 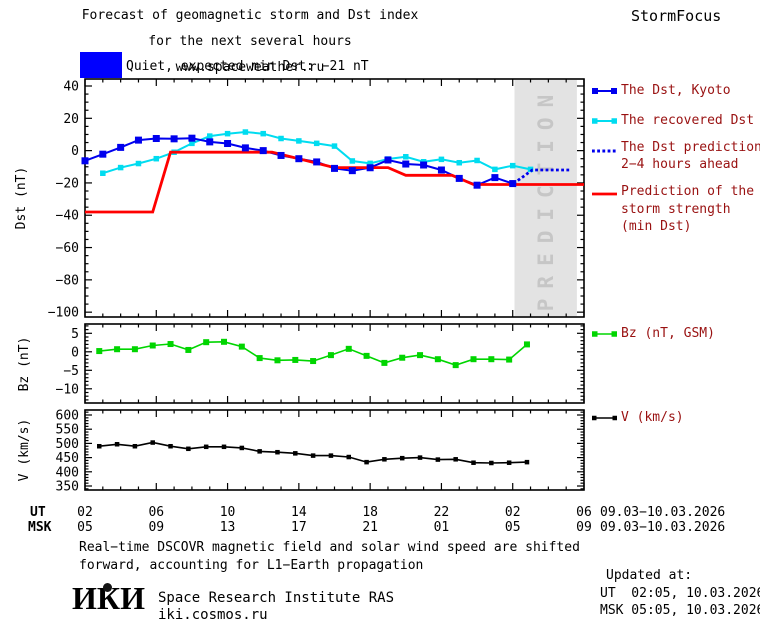 I want to click on svg-text: −40, so click(x=67, y=216).